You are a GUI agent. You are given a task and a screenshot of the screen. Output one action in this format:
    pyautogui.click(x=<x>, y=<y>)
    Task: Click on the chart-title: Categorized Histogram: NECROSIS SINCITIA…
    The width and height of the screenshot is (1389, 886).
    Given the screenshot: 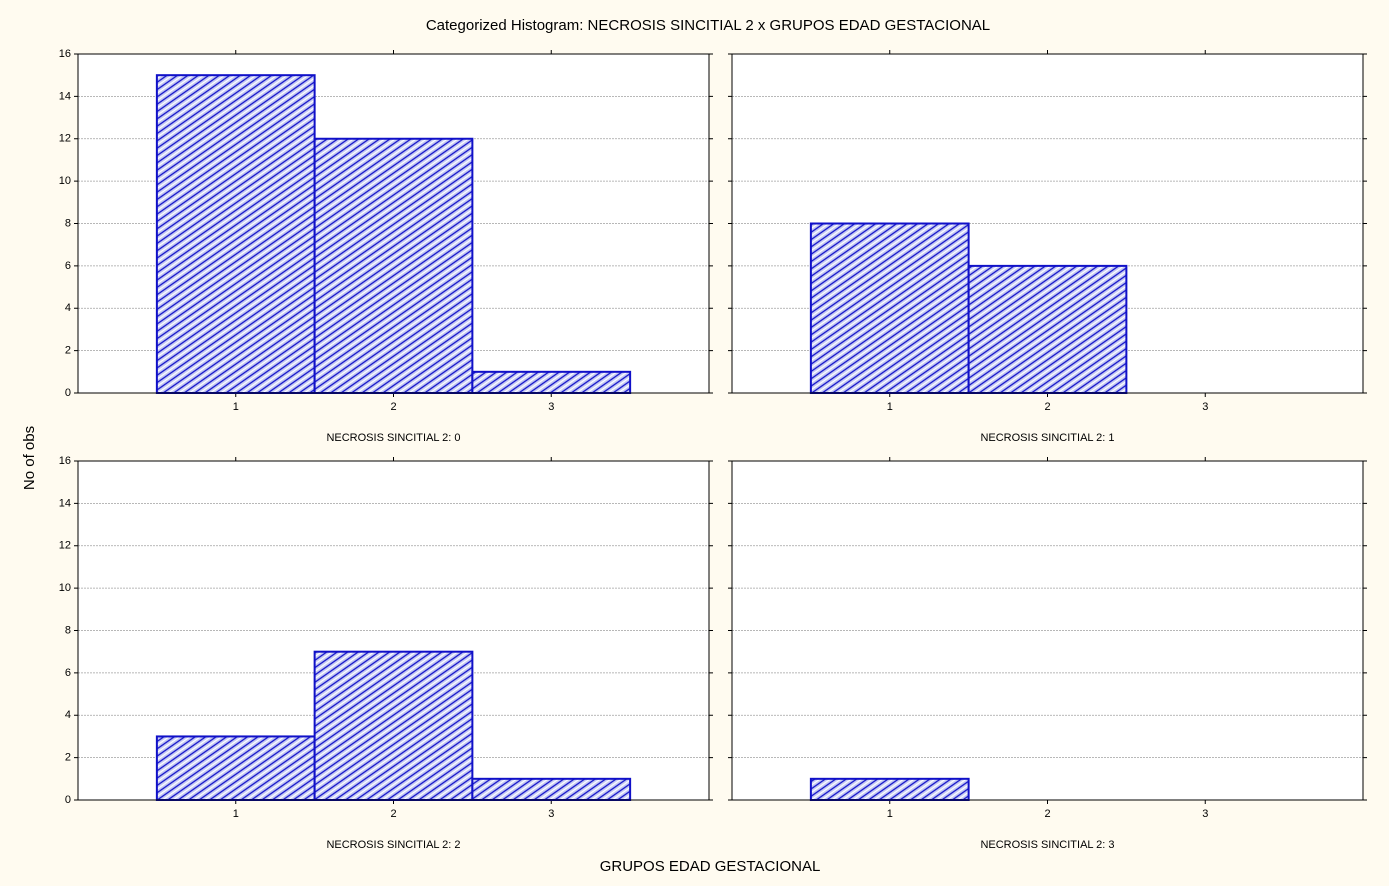 What is the action you would take?
    pyautogui.click(x=708, y=25)
    